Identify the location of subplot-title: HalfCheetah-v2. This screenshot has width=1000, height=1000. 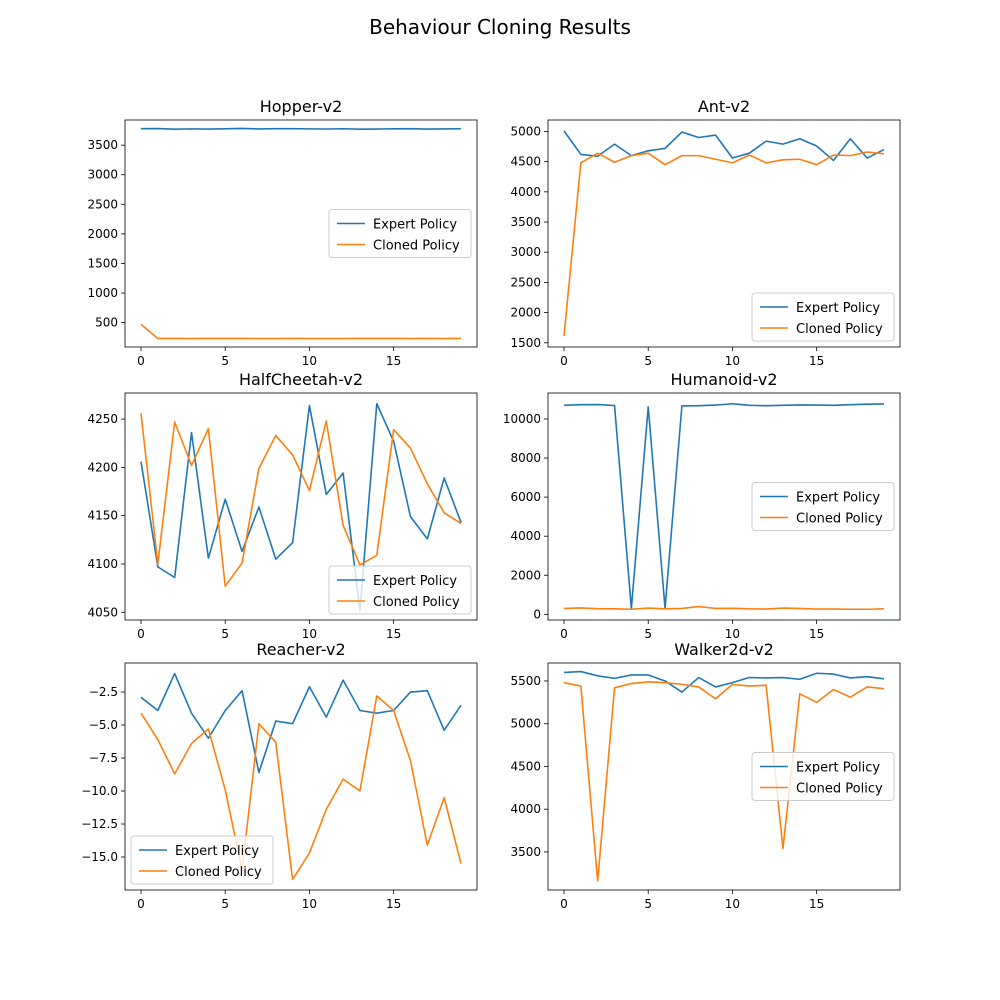
(301, 379).